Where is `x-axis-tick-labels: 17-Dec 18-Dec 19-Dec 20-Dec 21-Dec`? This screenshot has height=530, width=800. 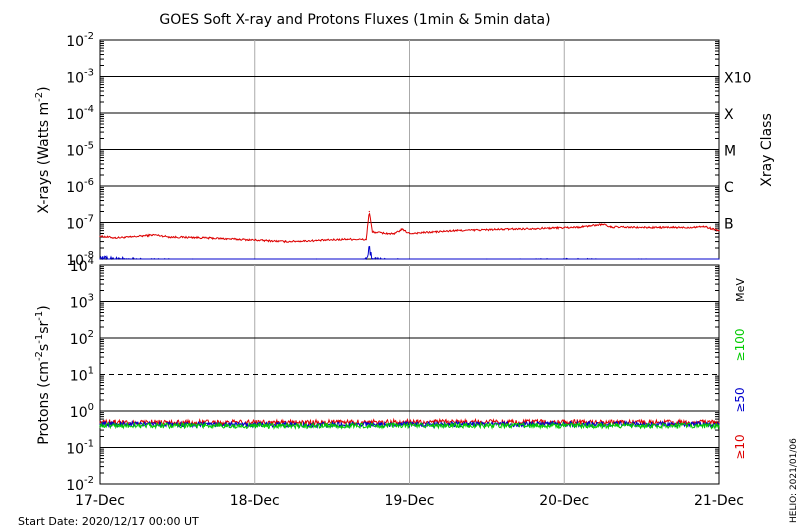
x-axis-tick-labels: 17-Dec 18-Dec 19-Dec 20-Dec 21-Dec is located at coordinates (409, 501).